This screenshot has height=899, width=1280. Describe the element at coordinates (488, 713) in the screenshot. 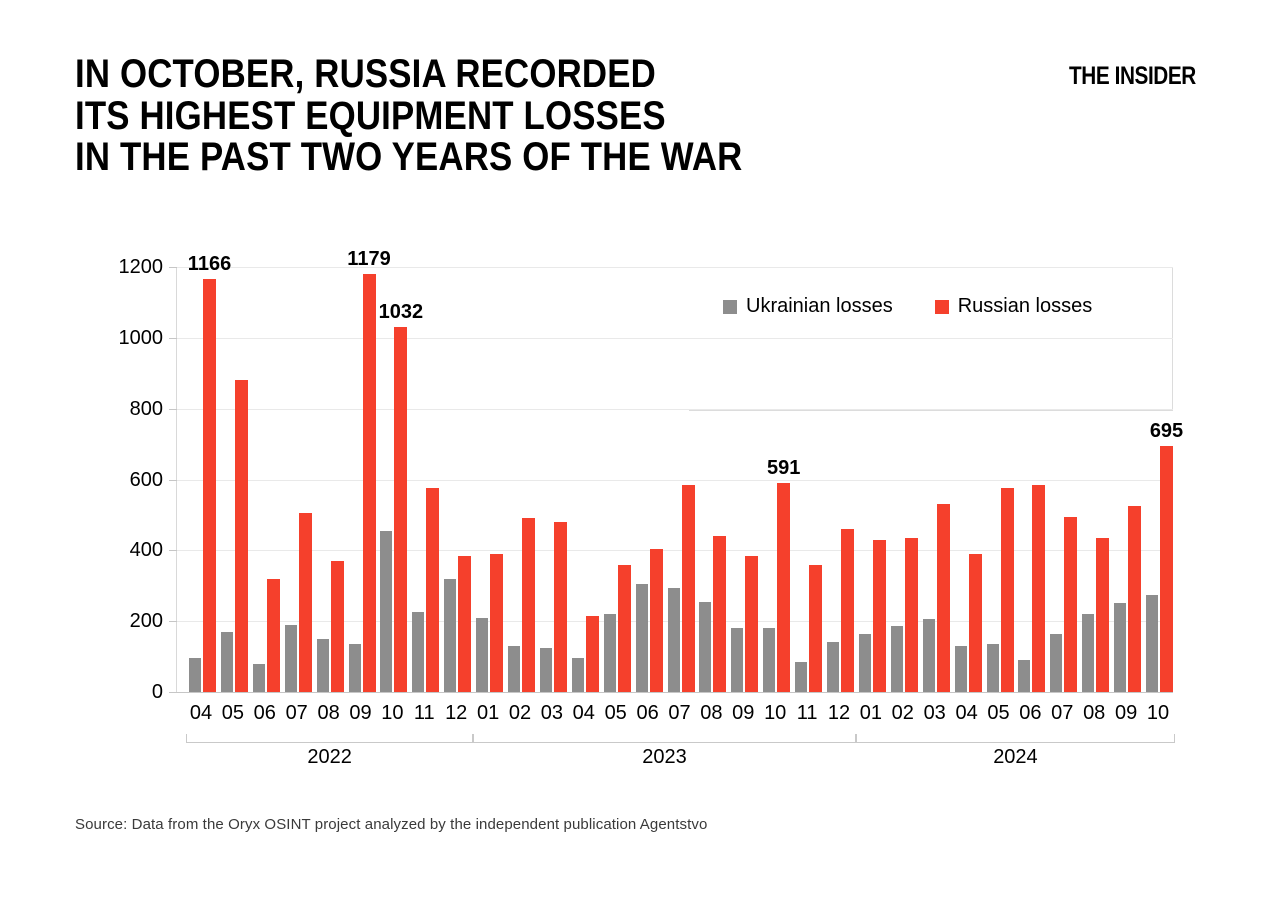

I see `month-label-2023-01: 01` at that location.